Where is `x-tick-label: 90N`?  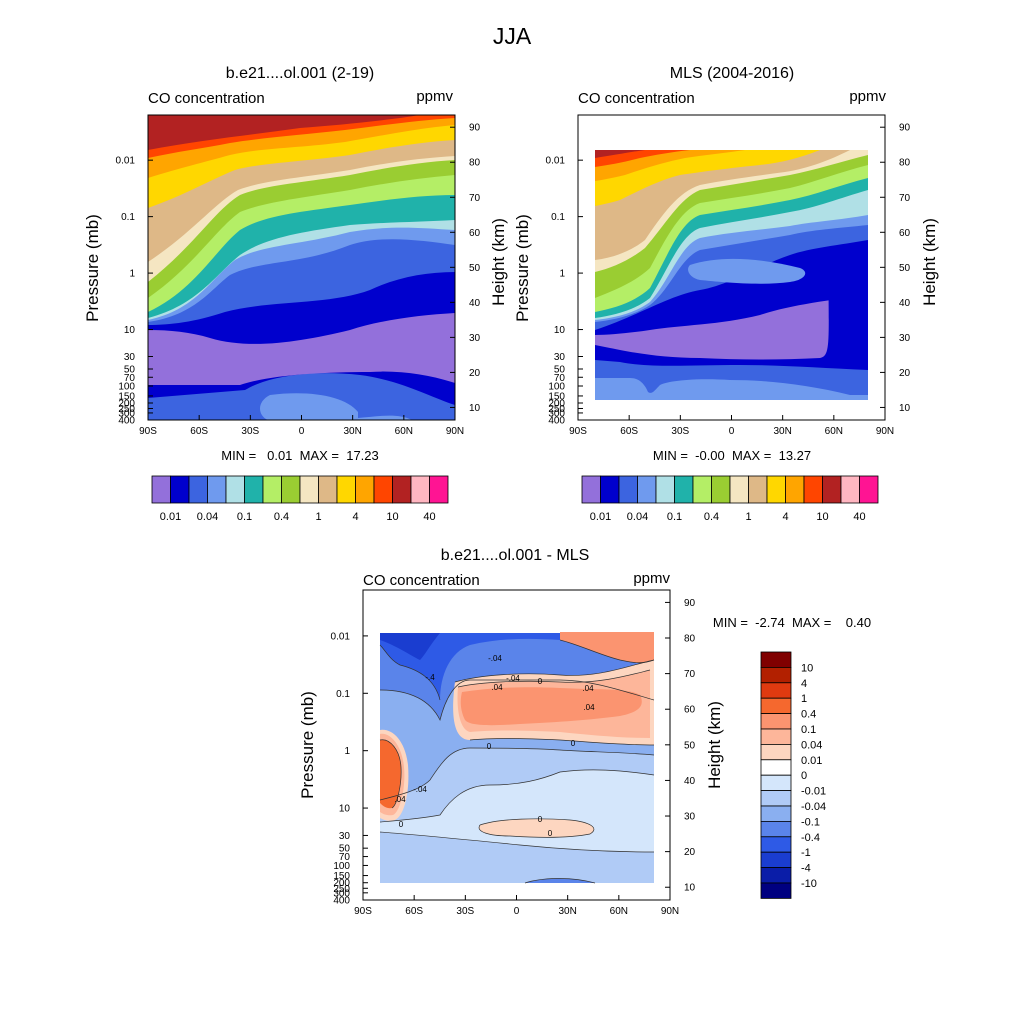
x-tick-label: 90N is located at coordinates (885, 431).